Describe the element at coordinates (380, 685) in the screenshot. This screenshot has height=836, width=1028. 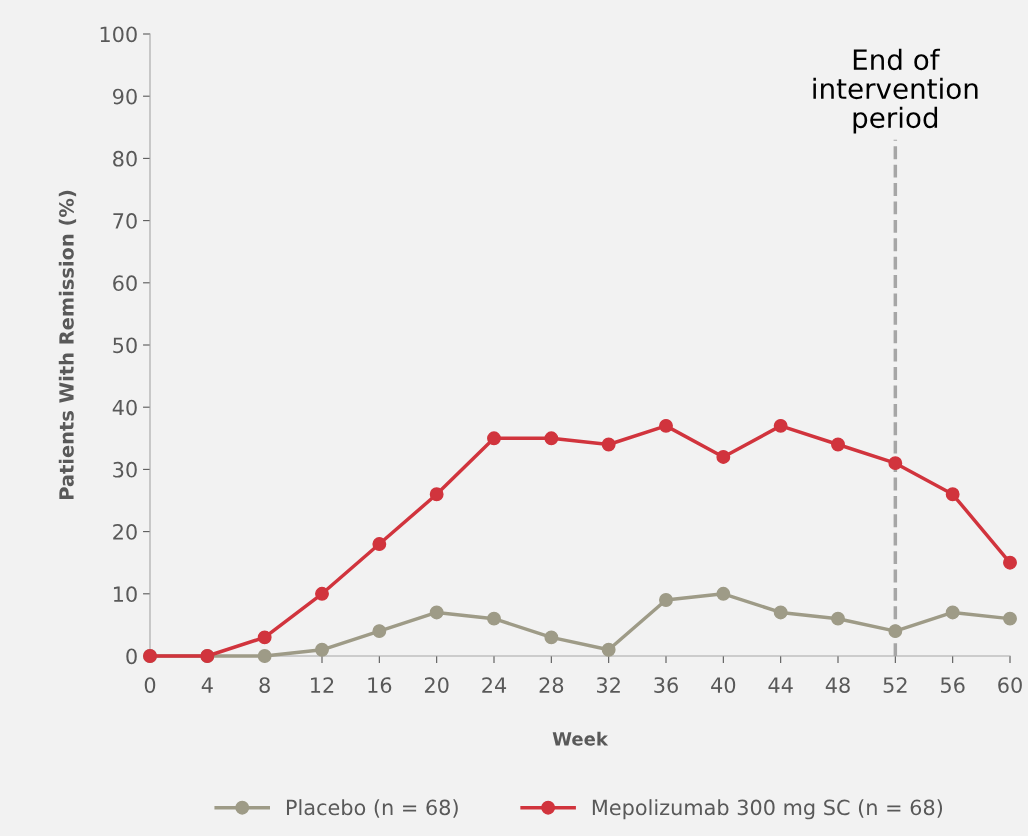
I see `x-tick-label: 16` at that location.